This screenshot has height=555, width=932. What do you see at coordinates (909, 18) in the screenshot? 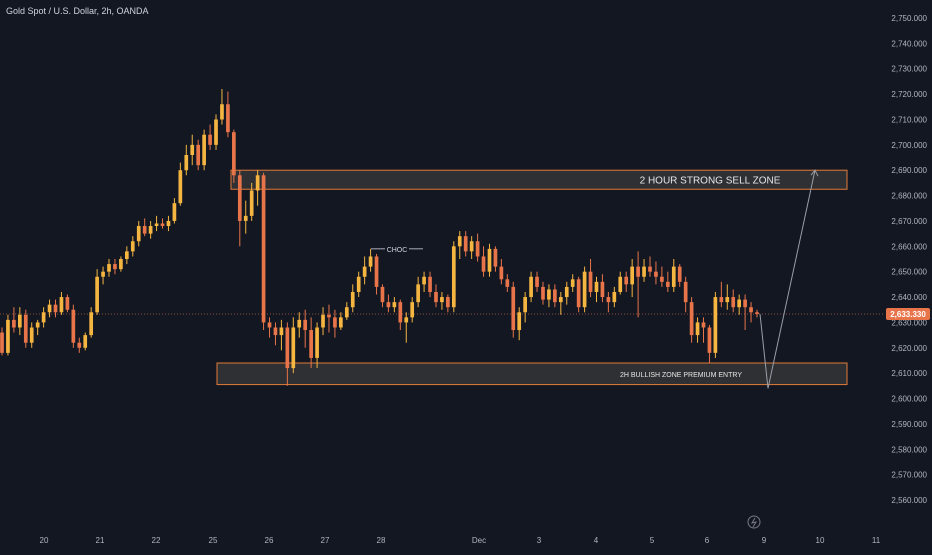
I see `y-tick-label: 2,750.000` at bounding box center [909, 18].